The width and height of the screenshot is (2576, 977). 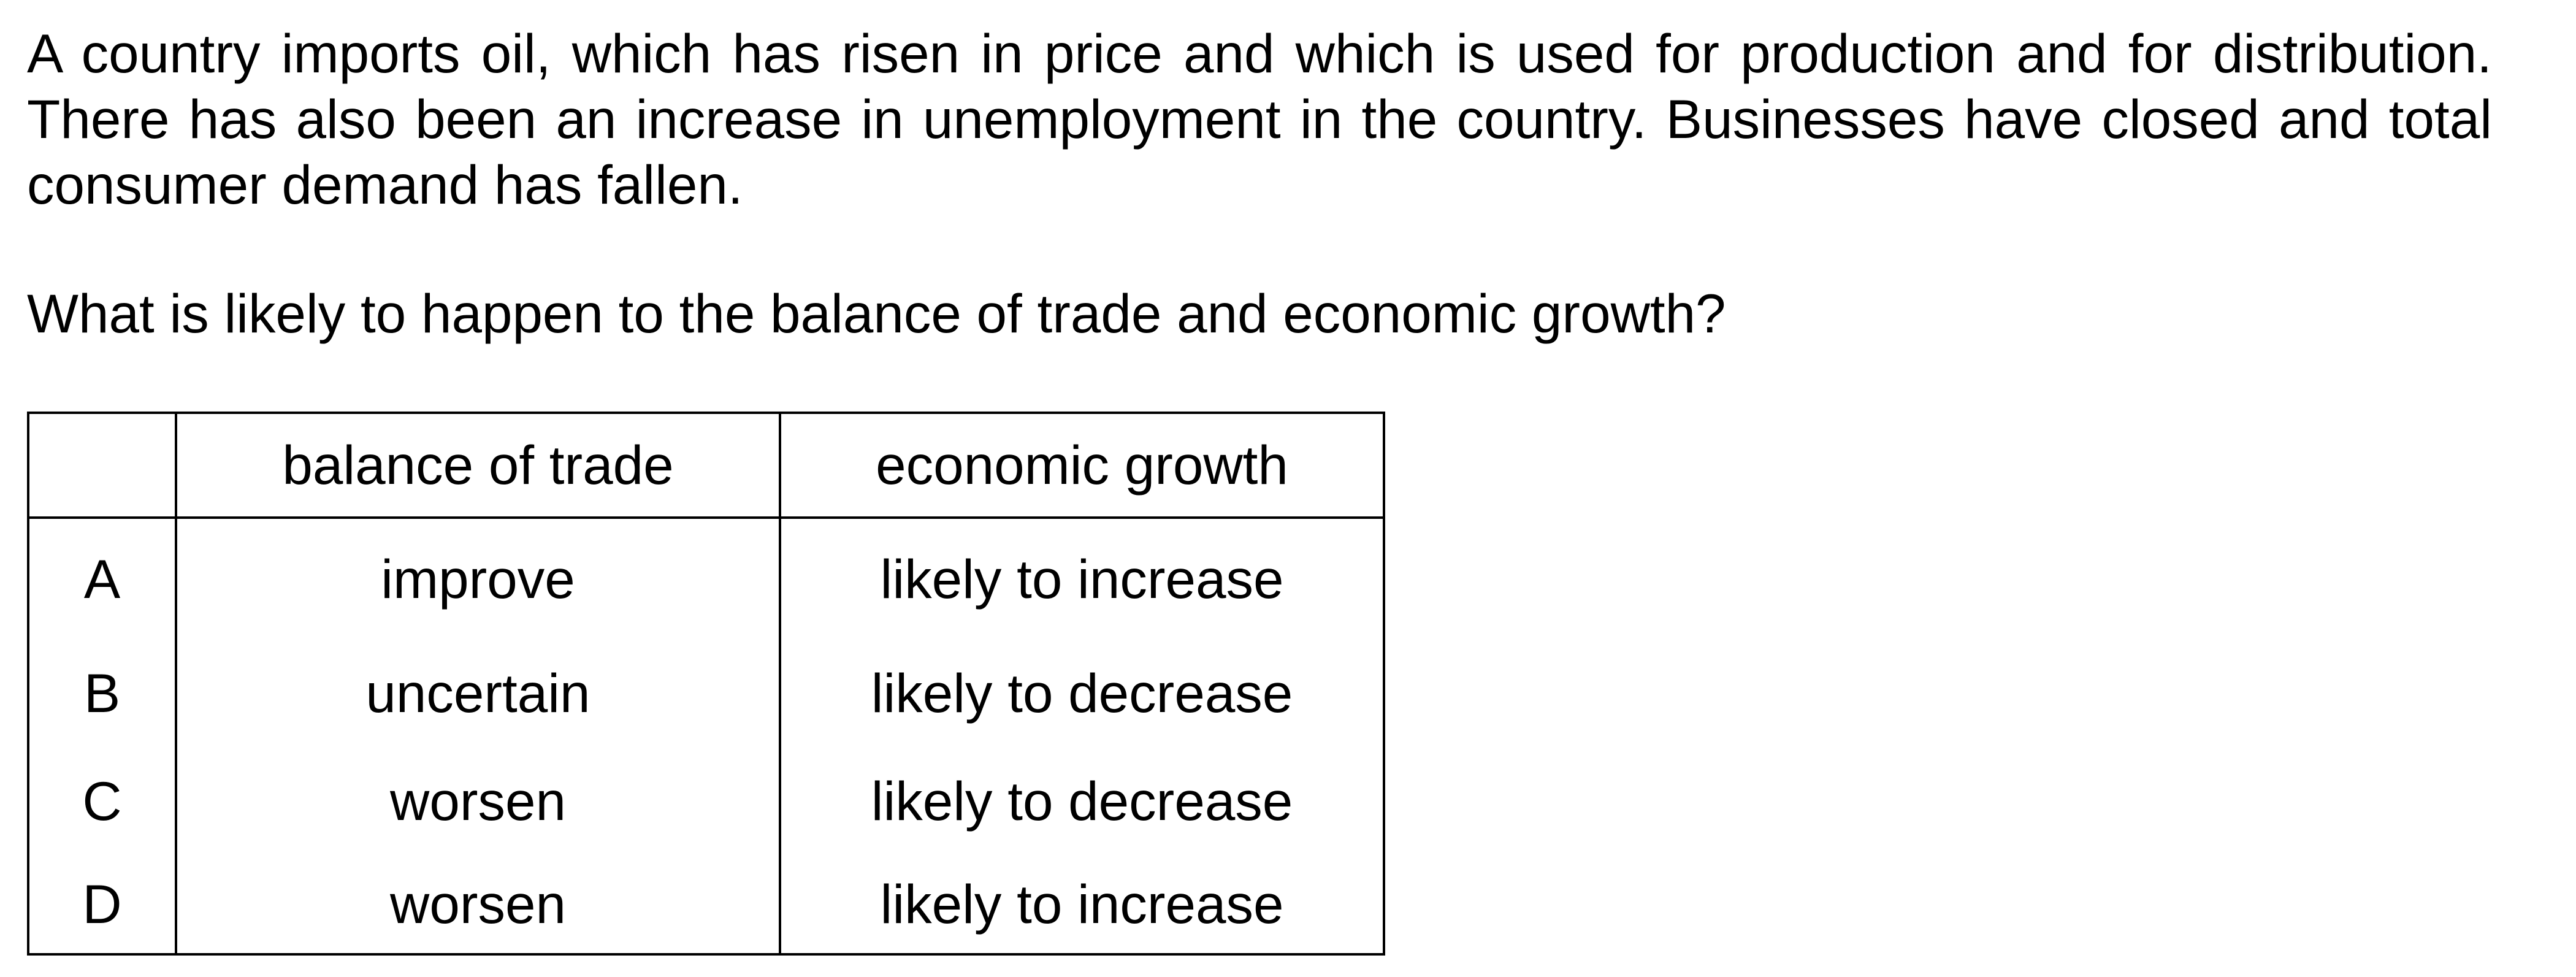 I want to click on table-header-row: balance of trade economic growth, so click(x=706, y=465).